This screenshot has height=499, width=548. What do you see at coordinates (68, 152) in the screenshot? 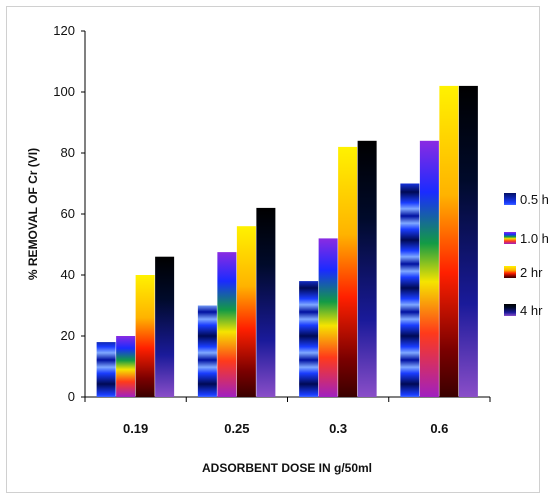
I see `y-tick-label: 80` at bounding box center [68, 152].